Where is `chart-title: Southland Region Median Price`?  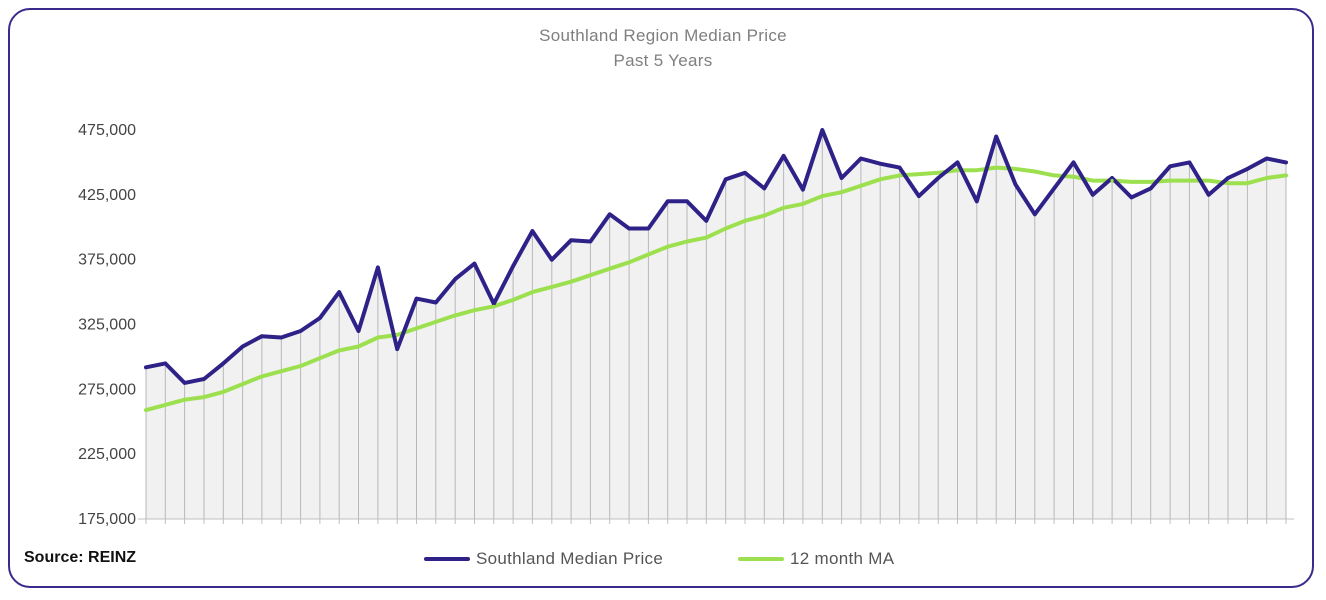 chart-title: Southland Region Median Price is located at coordinates (663, 35).